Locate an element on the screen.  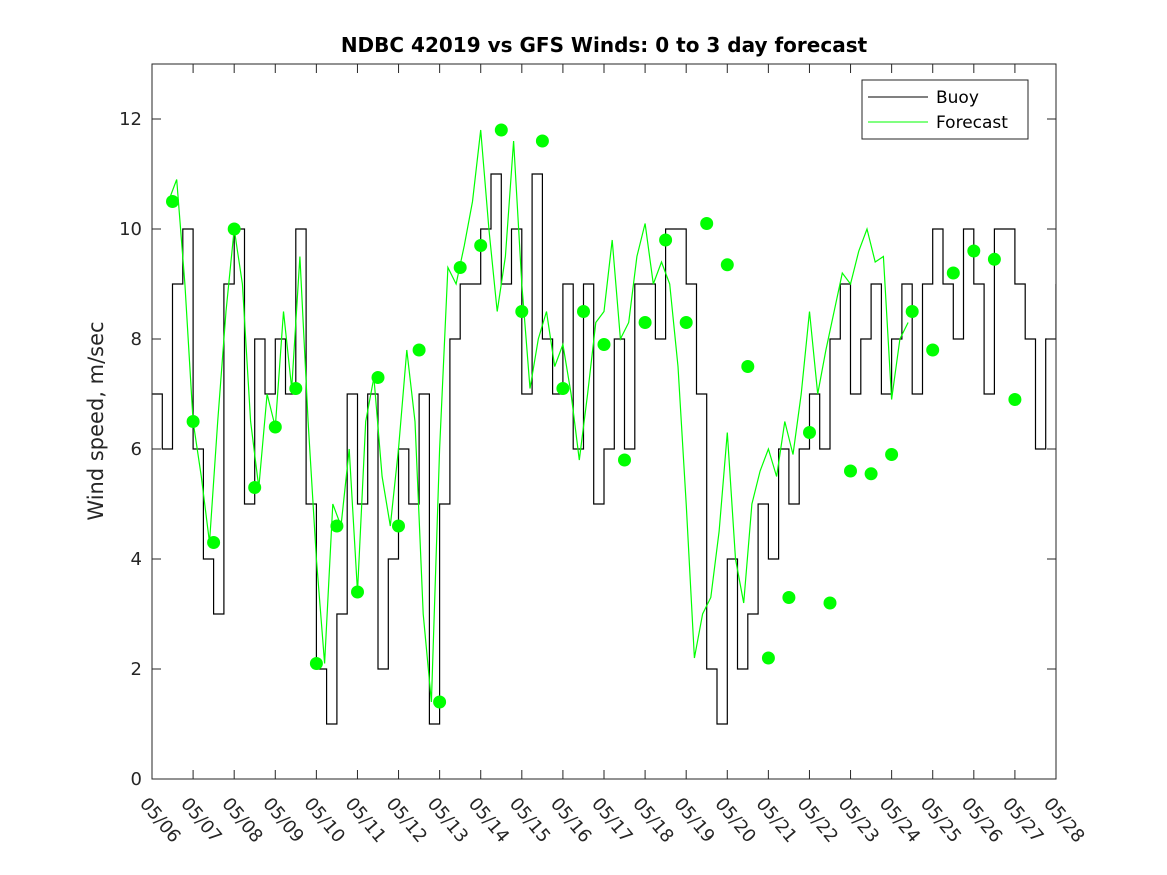
legend-box is located at coordinates (945, 109).